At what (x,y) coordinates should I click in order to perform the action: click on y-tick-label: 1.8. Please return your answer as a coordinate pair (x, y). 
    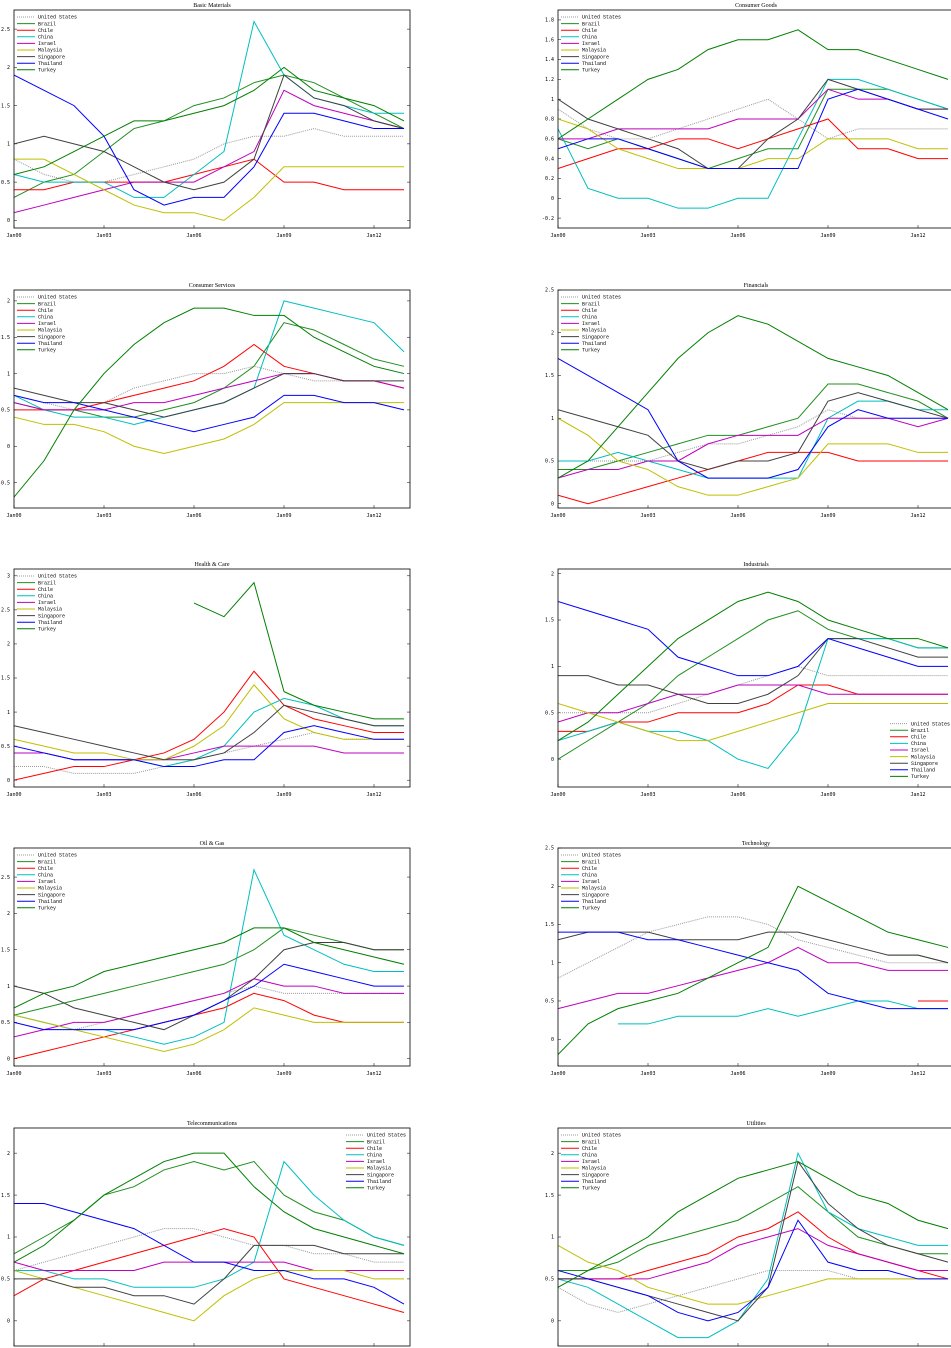
    Looking at the image, I should click on (549, 21).